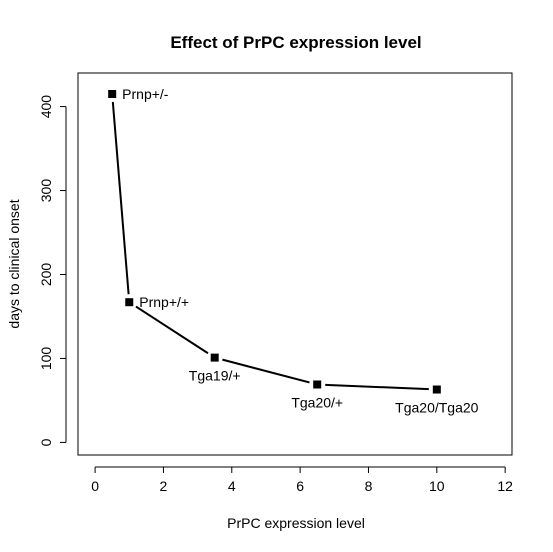 This screenshot has width=553, height=552. Describe the element at coordinates (295, 42) in the screenshot. I see `chart-title: Effect of PrPC expression level` at that location.